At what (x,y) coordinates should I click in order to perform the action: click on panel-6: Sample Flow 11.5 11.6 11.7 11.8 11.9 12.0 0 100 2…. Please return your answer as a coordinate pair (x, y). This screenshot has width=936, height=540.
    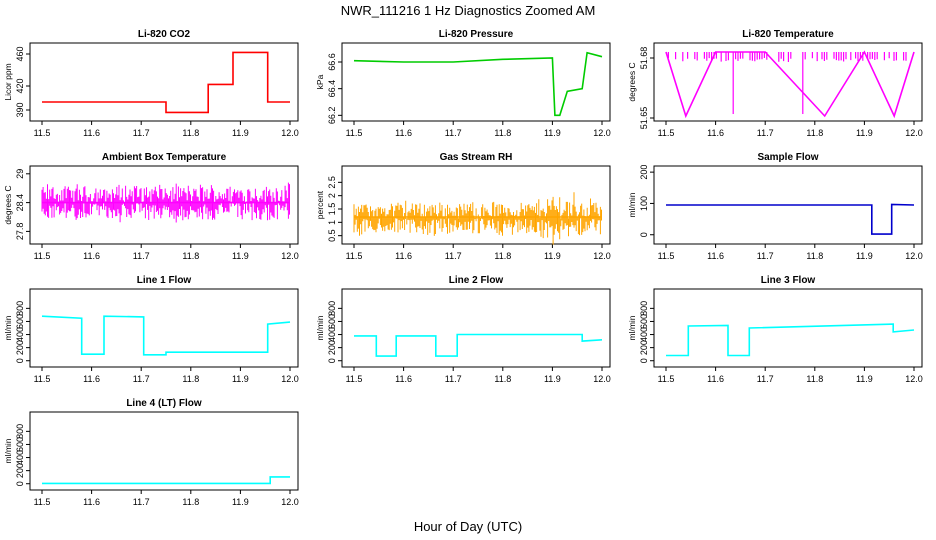
    Looking at the image, I should click on (775, 206).